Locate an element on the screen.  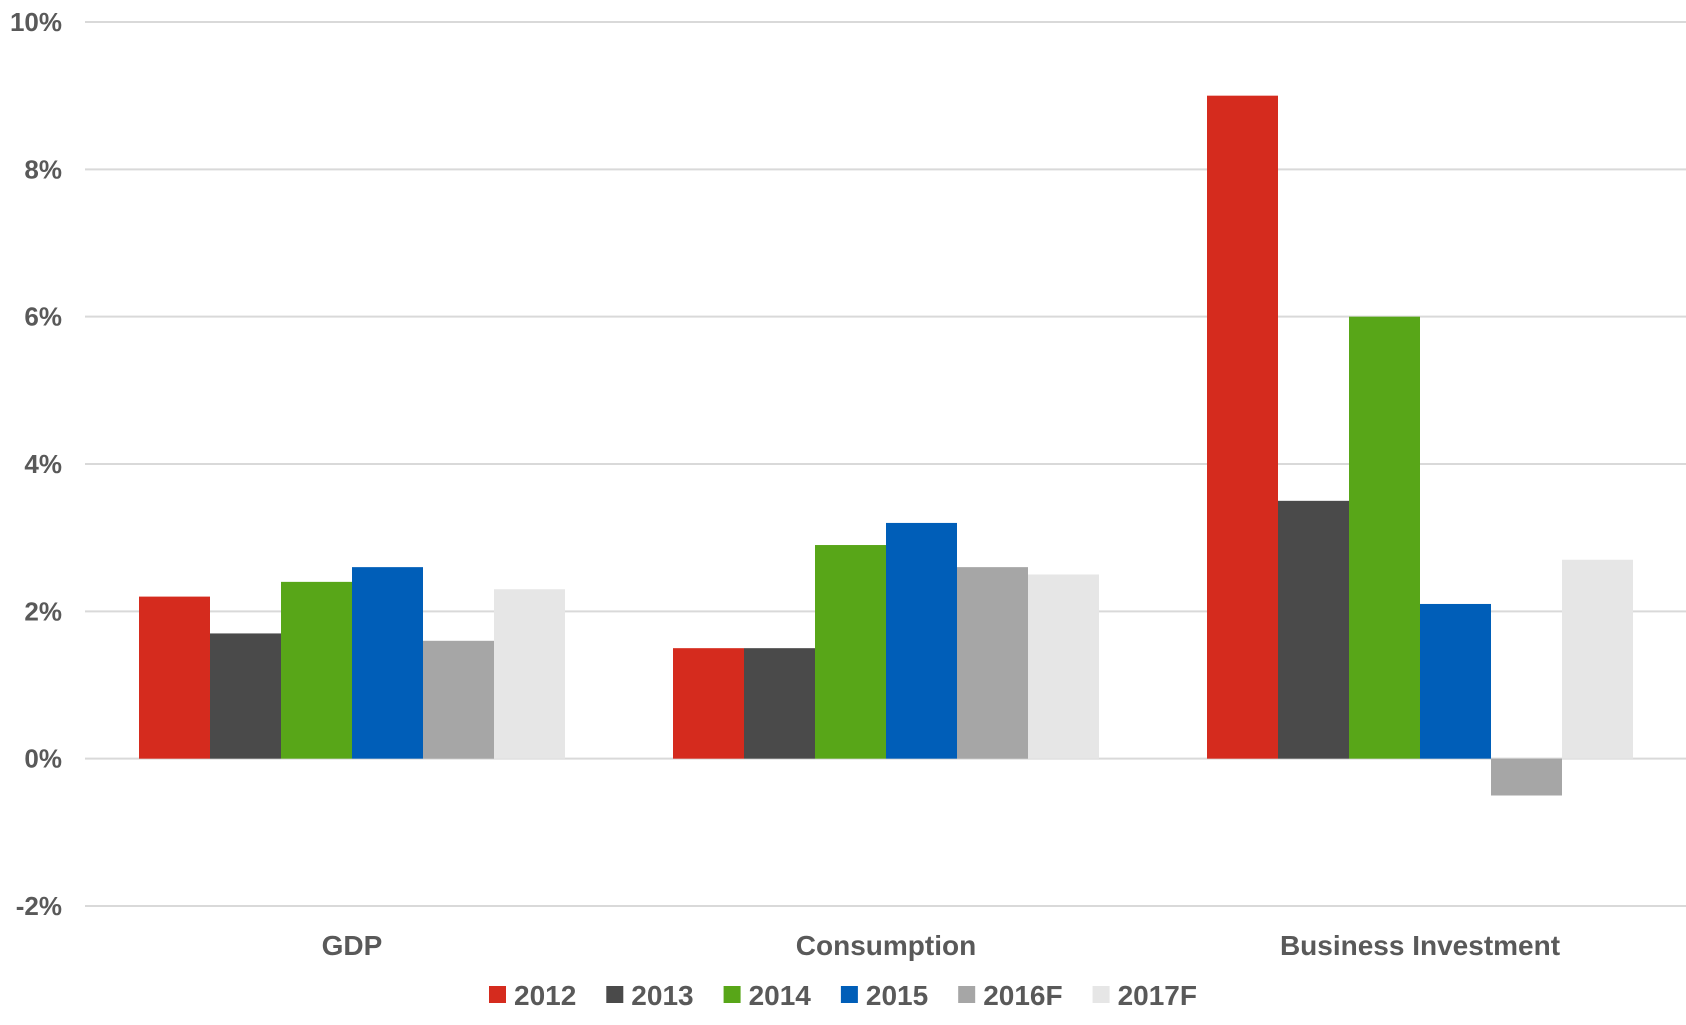
y-tick-label: 10% is located at coordinates (36, 22).